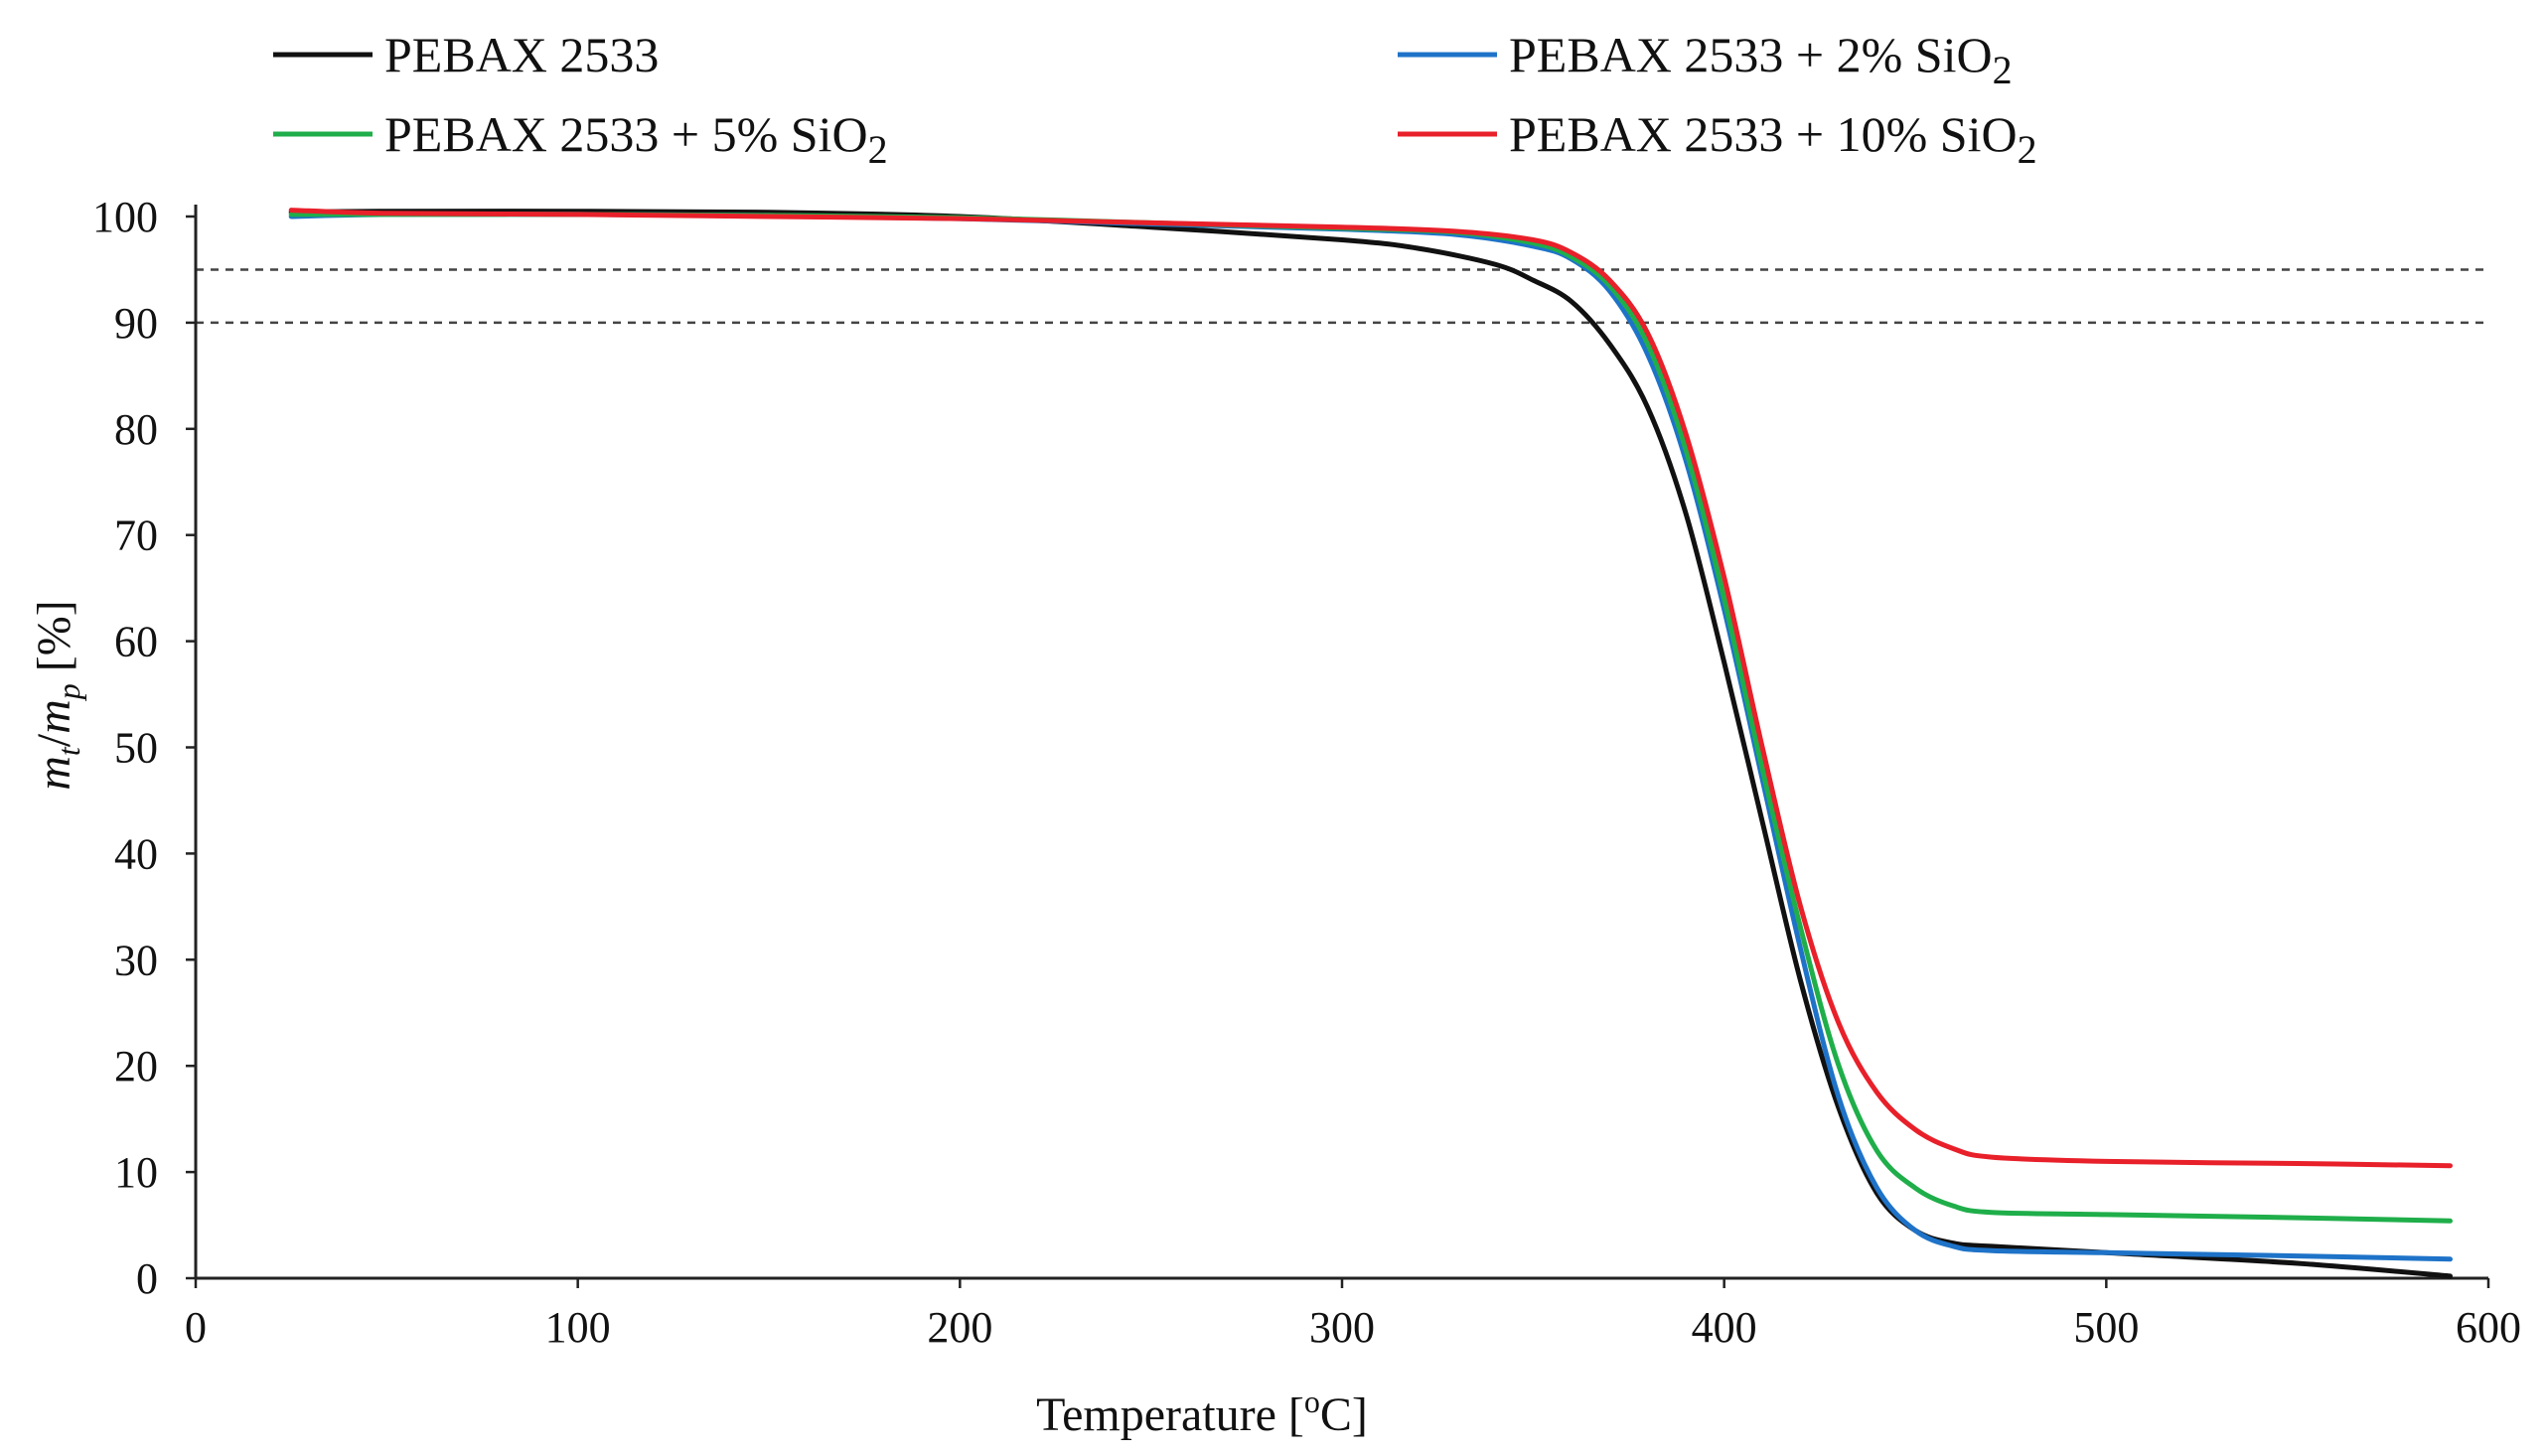 Image resolution: width=2547 pixels, height=1456 pixels. Describe the element at coordinates (125, 217) in the screenshot. I see `y-tick-label: 100` at that location.